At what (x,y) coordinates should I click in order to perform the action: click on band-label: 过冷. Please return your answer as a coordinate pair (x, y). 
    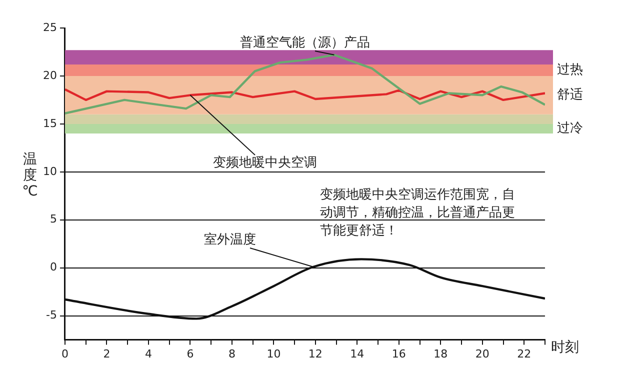
    Looking at the image, I should click on (570, 128).